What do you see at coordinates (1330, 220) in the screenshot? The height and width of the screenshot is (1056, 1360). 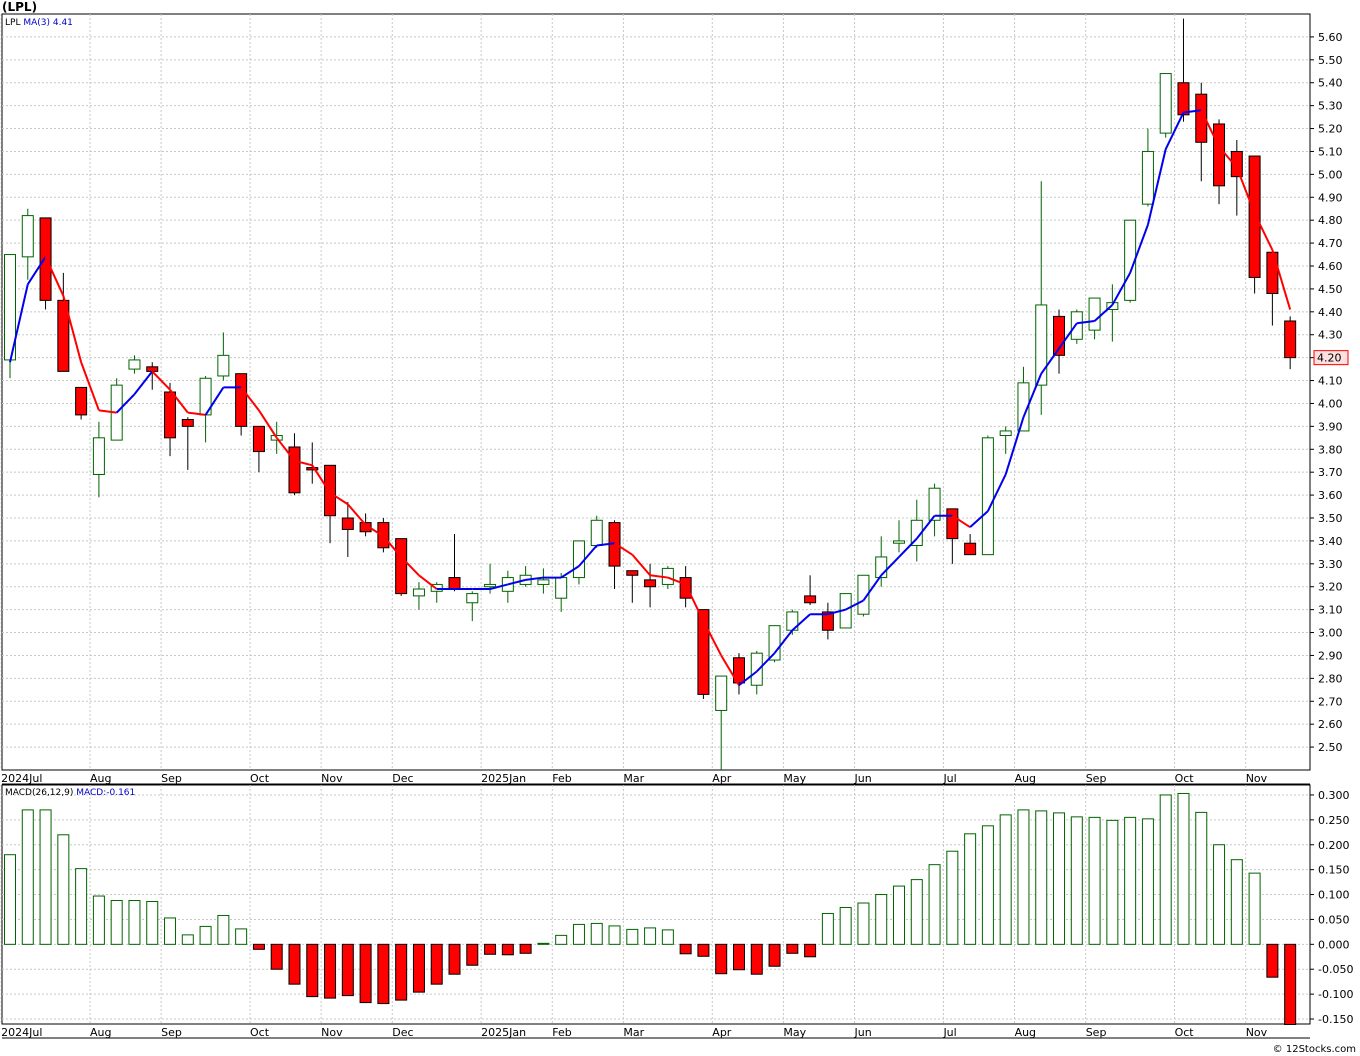 I see `price-y-tick-label: 4.80` at bounding box center [1330, 220].